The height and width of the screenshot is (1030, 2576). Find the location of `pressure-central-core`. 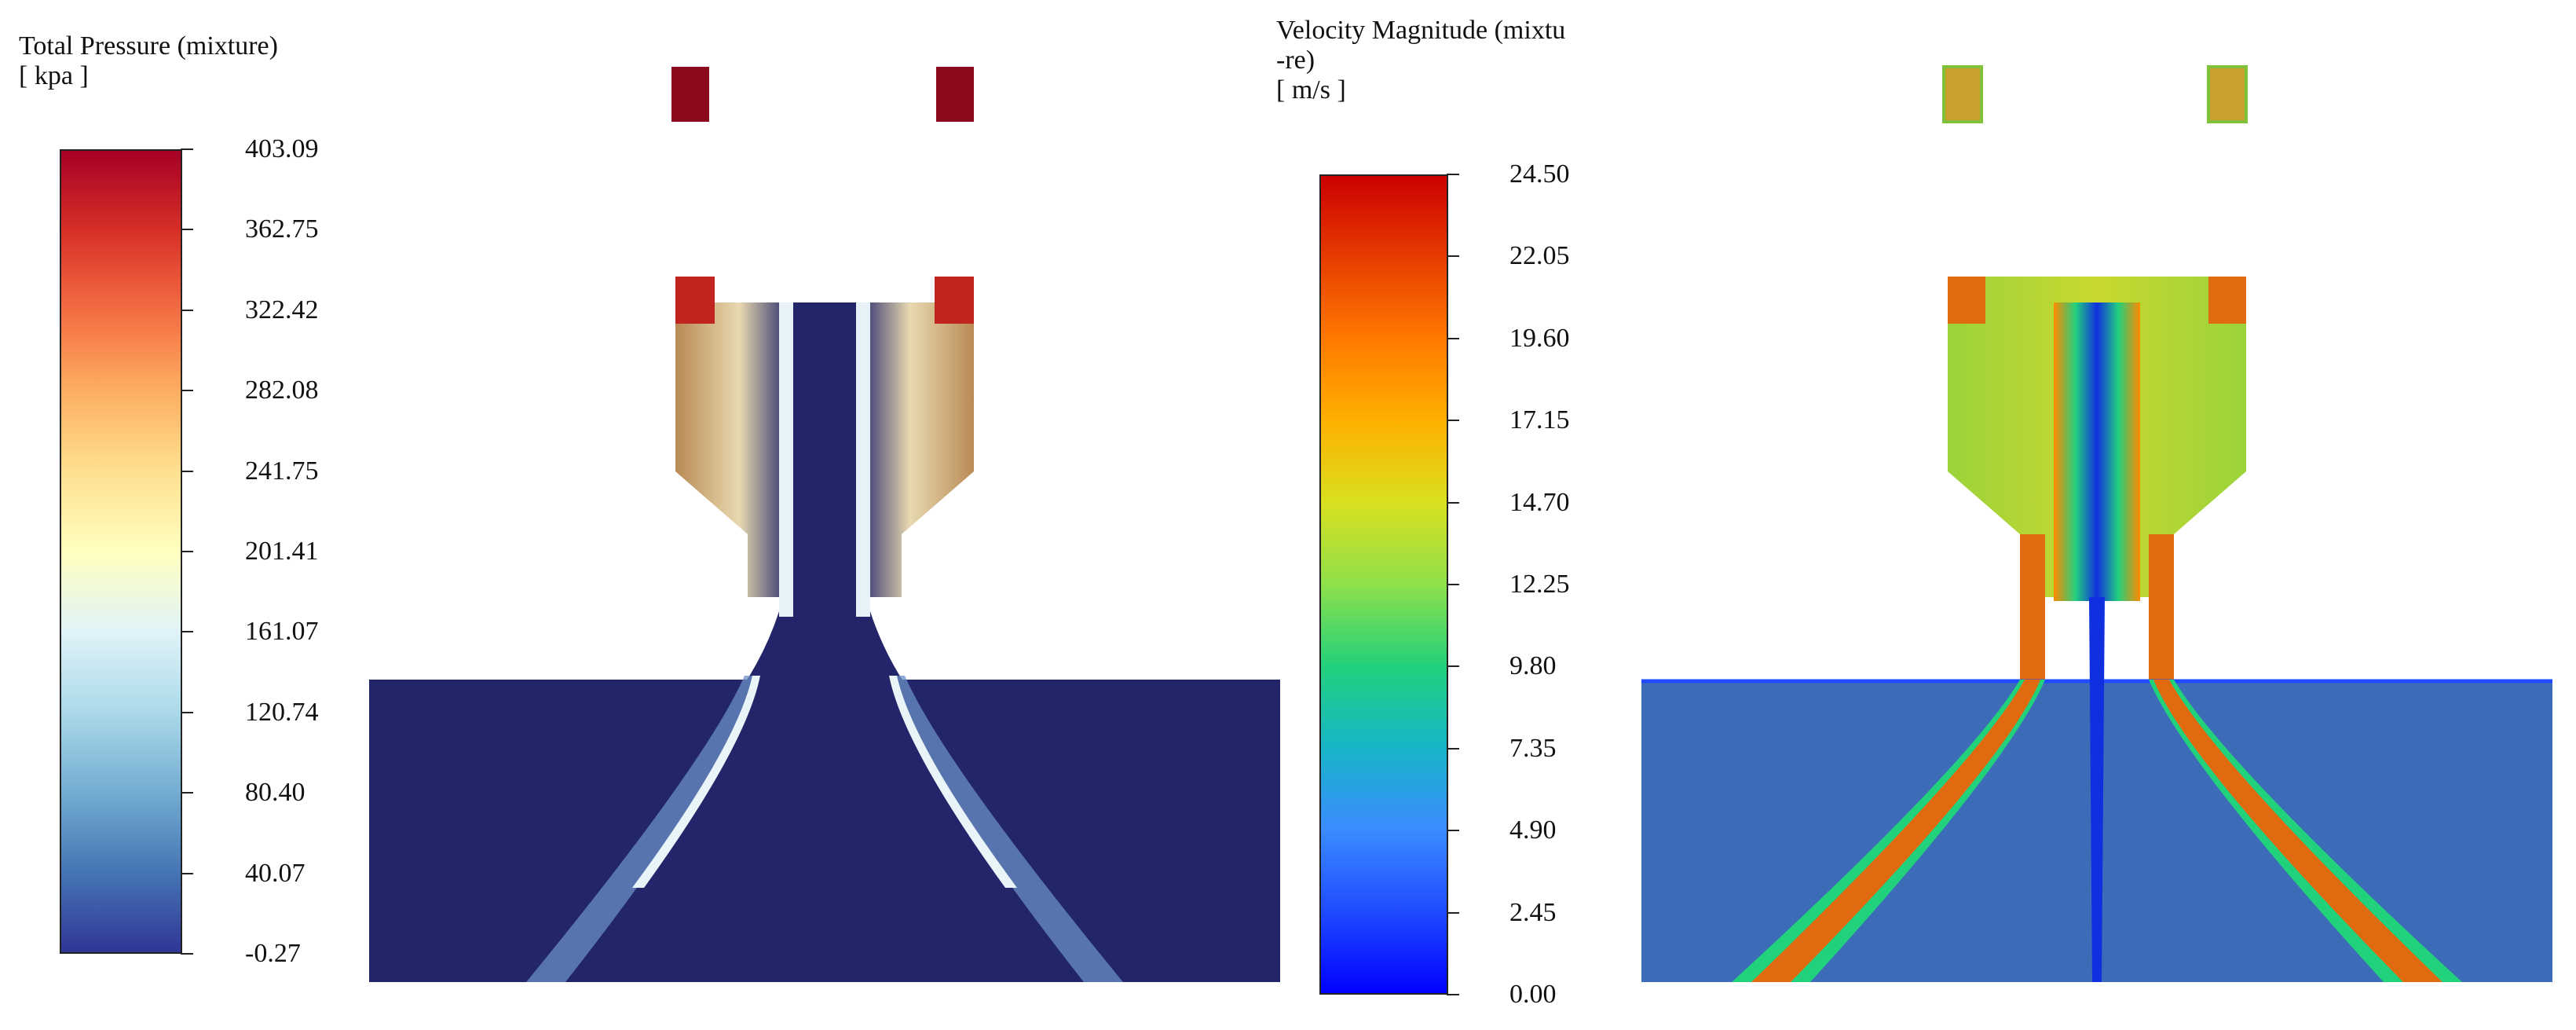

pressure-central-core is located at coordinates (825, 512).